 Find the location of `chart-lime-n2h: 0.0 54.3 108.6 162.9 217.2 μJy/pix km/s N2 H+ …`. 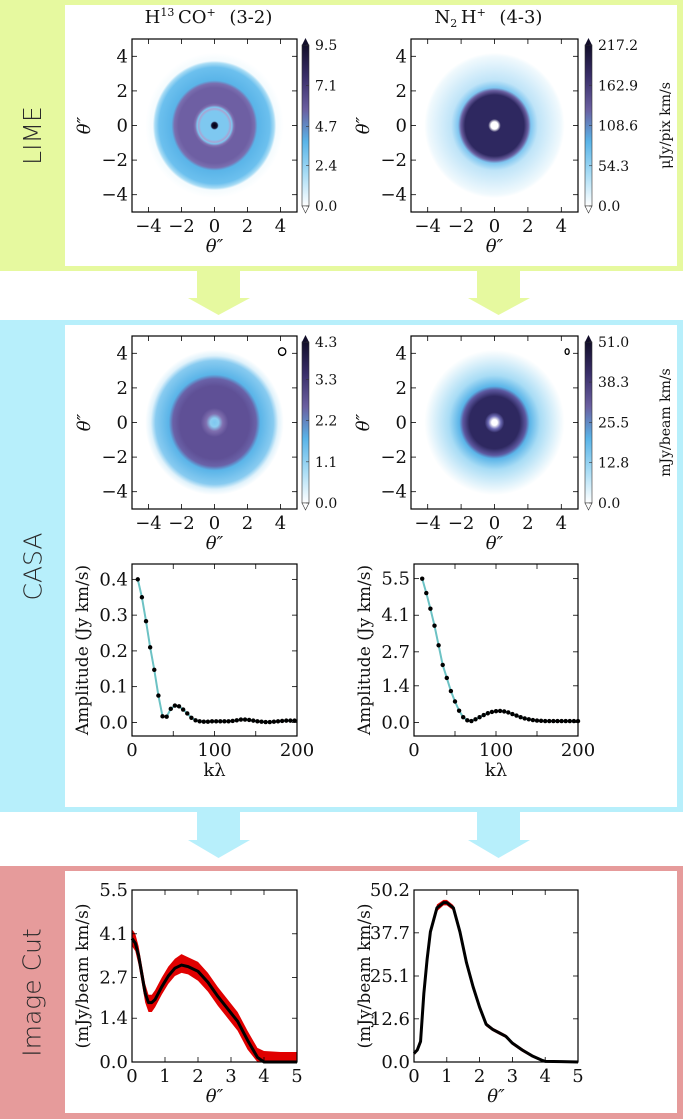

chart-lime-n2h: 0.0 54.3 108.6 162.9 217.2 μJy/pix km/s N2 H+ … is located at coordinates (513, 131).